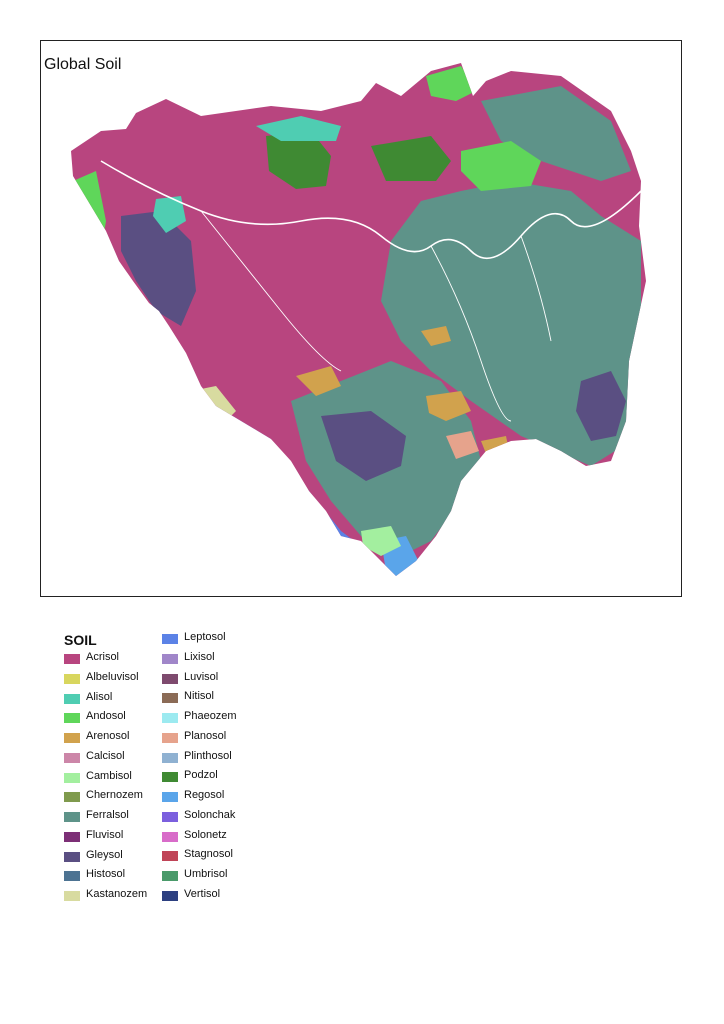  Describe the element at coordinates (601, 406) in the screenshot. I see `gleysol-southeast-region` at that location.